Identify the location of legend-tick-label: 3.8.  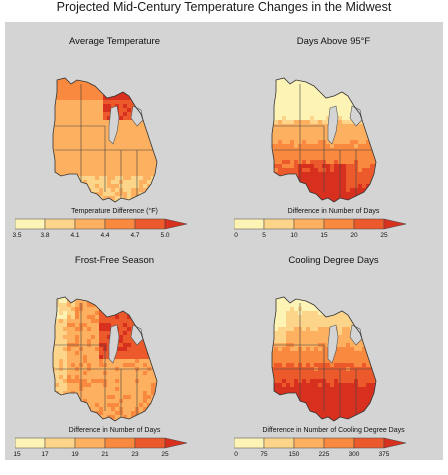
(45, 235).